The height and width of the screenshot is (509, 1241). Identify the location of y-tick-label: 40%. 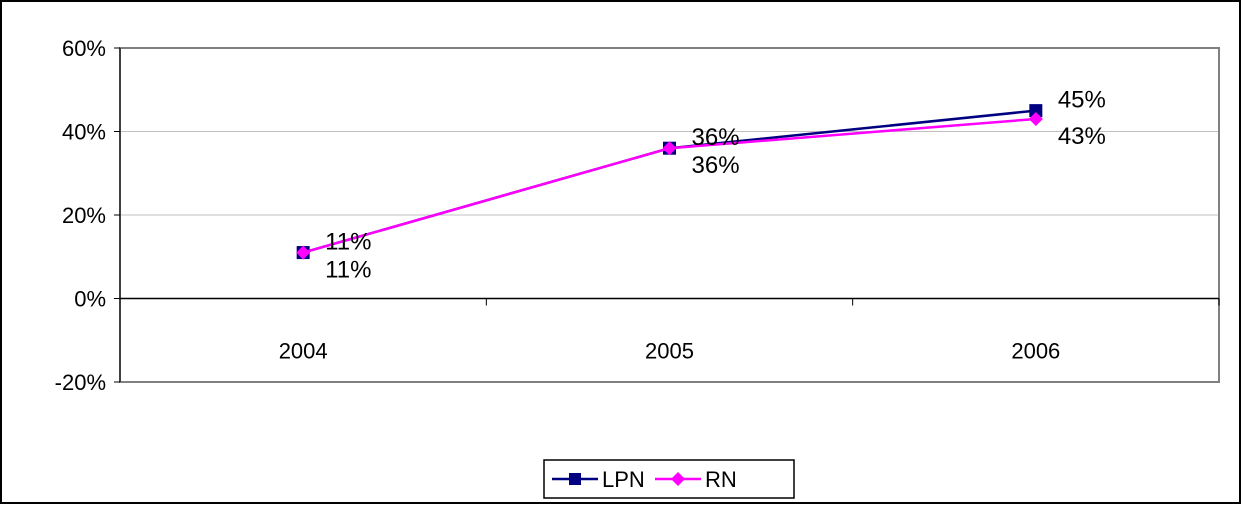
(84, 132).